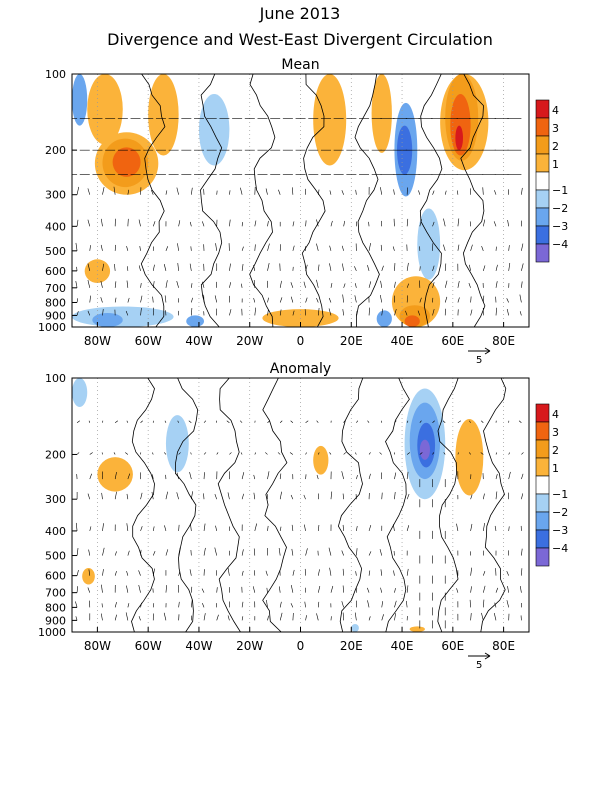 The height and width of the screenshot is (800, 600). What do you see at coordinates (148, 646) in the screenshot?
I see `x-tick-label: 60W` at bounding box center [148, 646].